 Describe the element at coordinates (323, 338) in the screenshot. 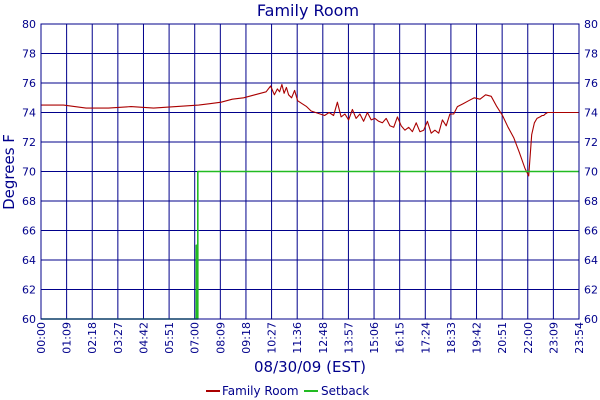

I see `x-tick-label: 12:48` at that location.